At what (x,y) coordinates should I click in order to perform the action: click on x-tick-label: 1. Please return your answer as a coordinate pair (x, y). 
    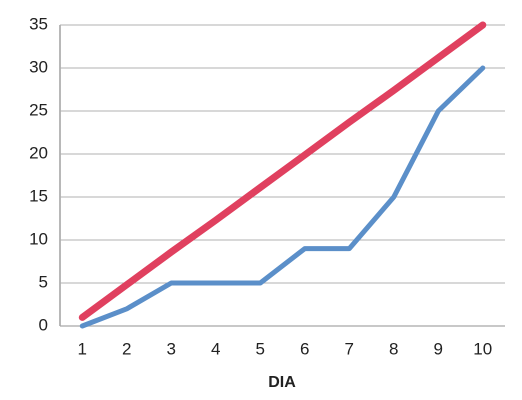
    Looking at the image, I should click on (82, 348).